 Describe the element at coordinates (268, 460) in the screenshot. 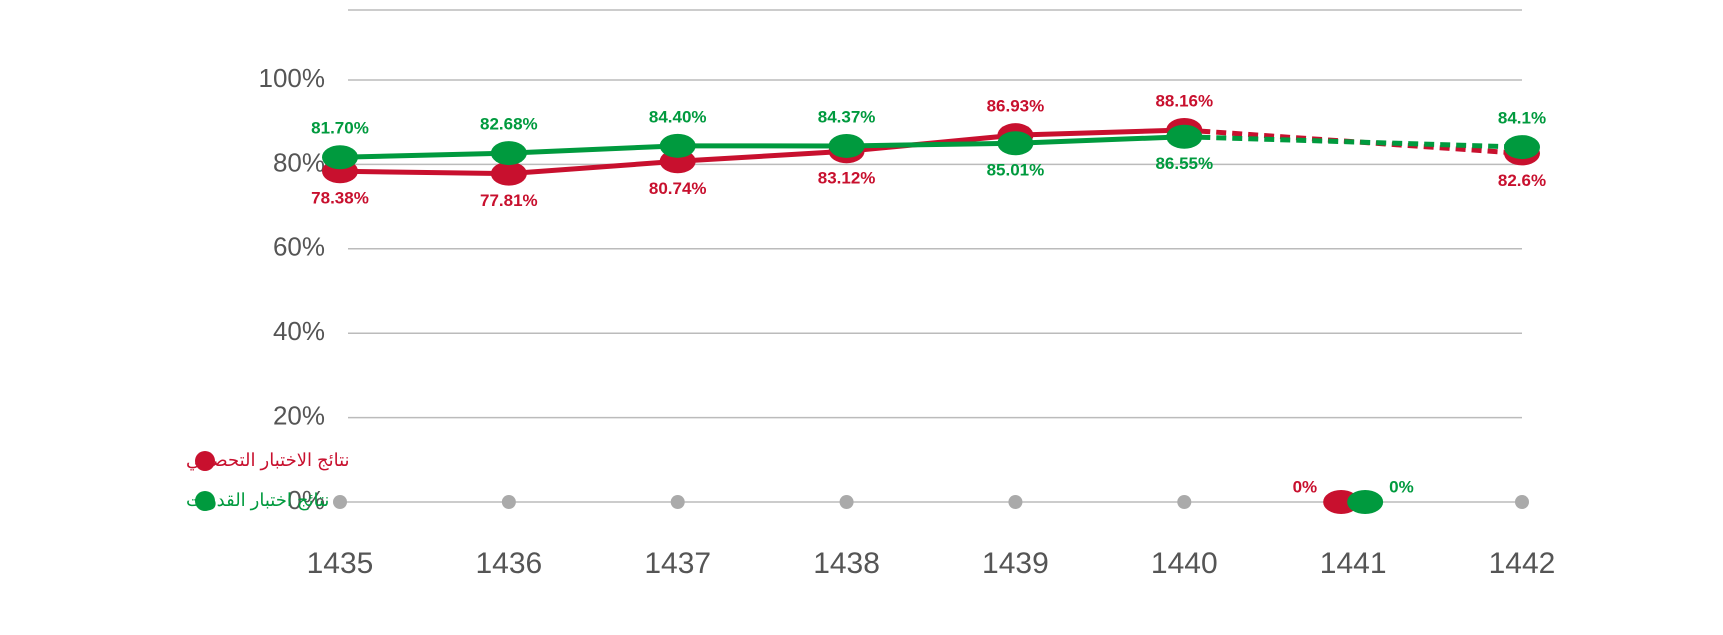

I see `legend-label: نتائج الاختبار التحصيلي` at that location.